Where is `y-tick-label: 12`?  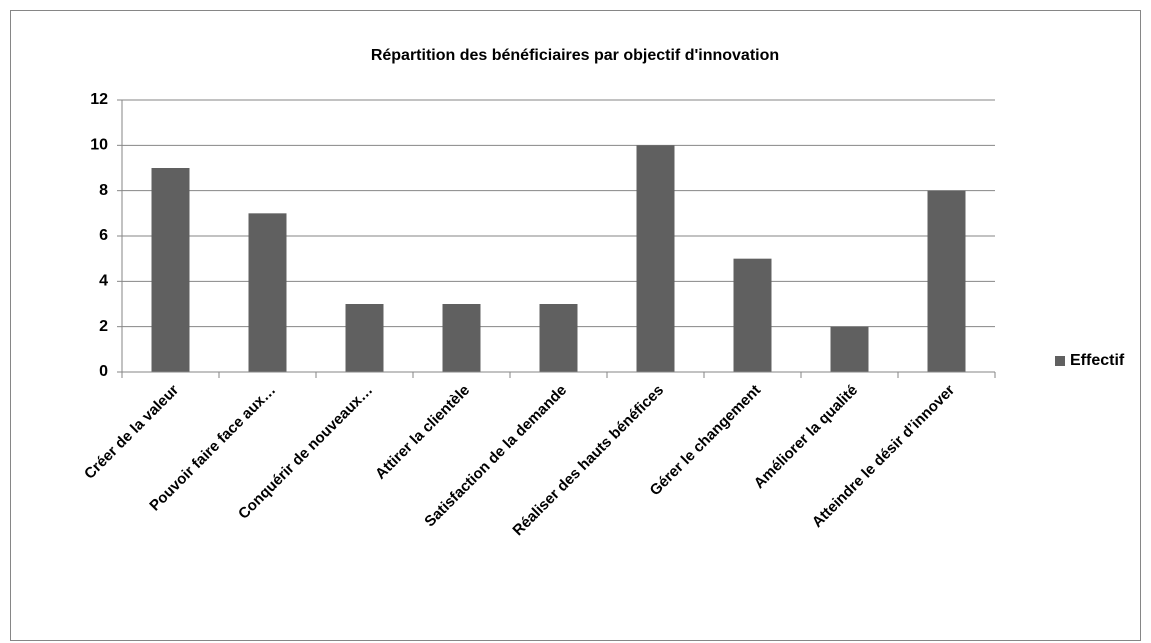 y-tick-label: 12 is located at coordinates (99, 99).